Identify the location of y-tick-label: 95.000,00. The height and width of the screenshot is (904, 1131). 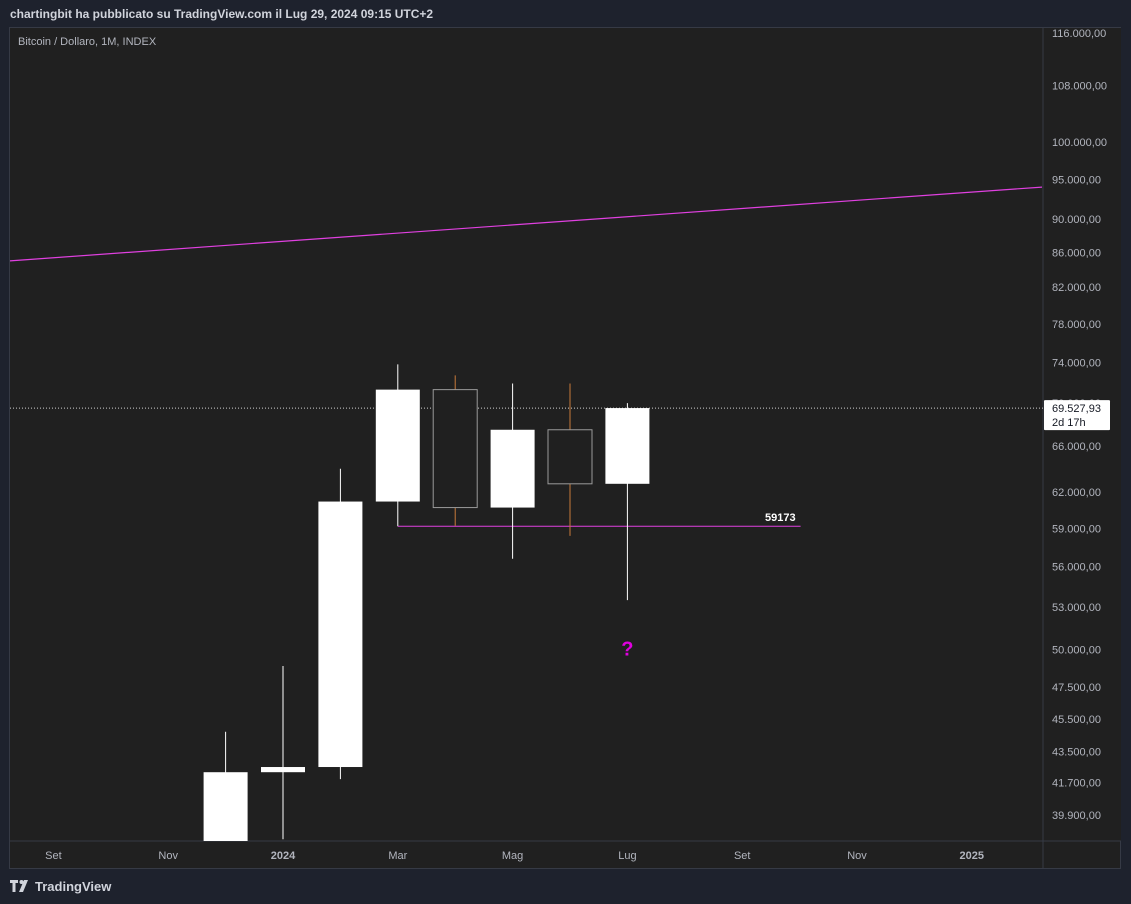
(1076, 180).